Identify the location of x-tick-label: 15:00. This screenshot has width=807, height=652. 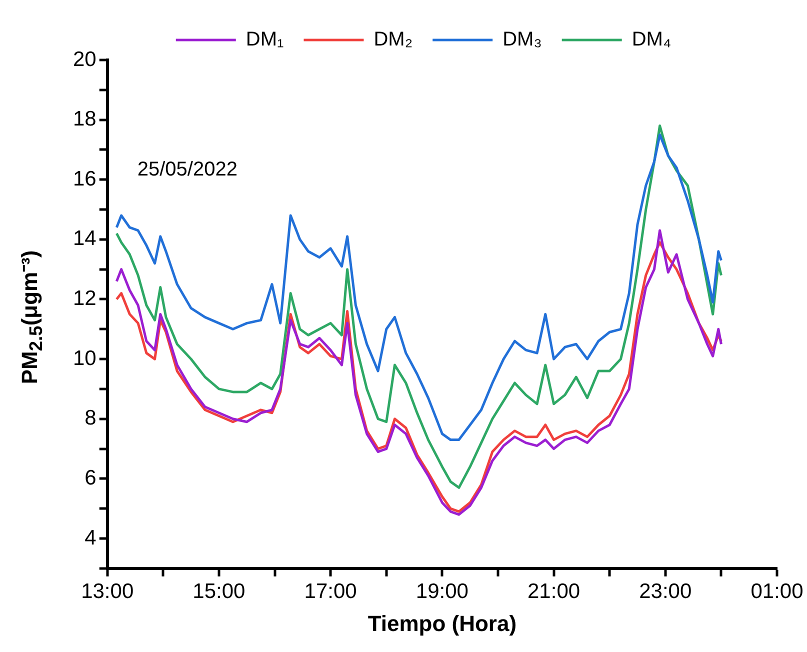
(219, 591).